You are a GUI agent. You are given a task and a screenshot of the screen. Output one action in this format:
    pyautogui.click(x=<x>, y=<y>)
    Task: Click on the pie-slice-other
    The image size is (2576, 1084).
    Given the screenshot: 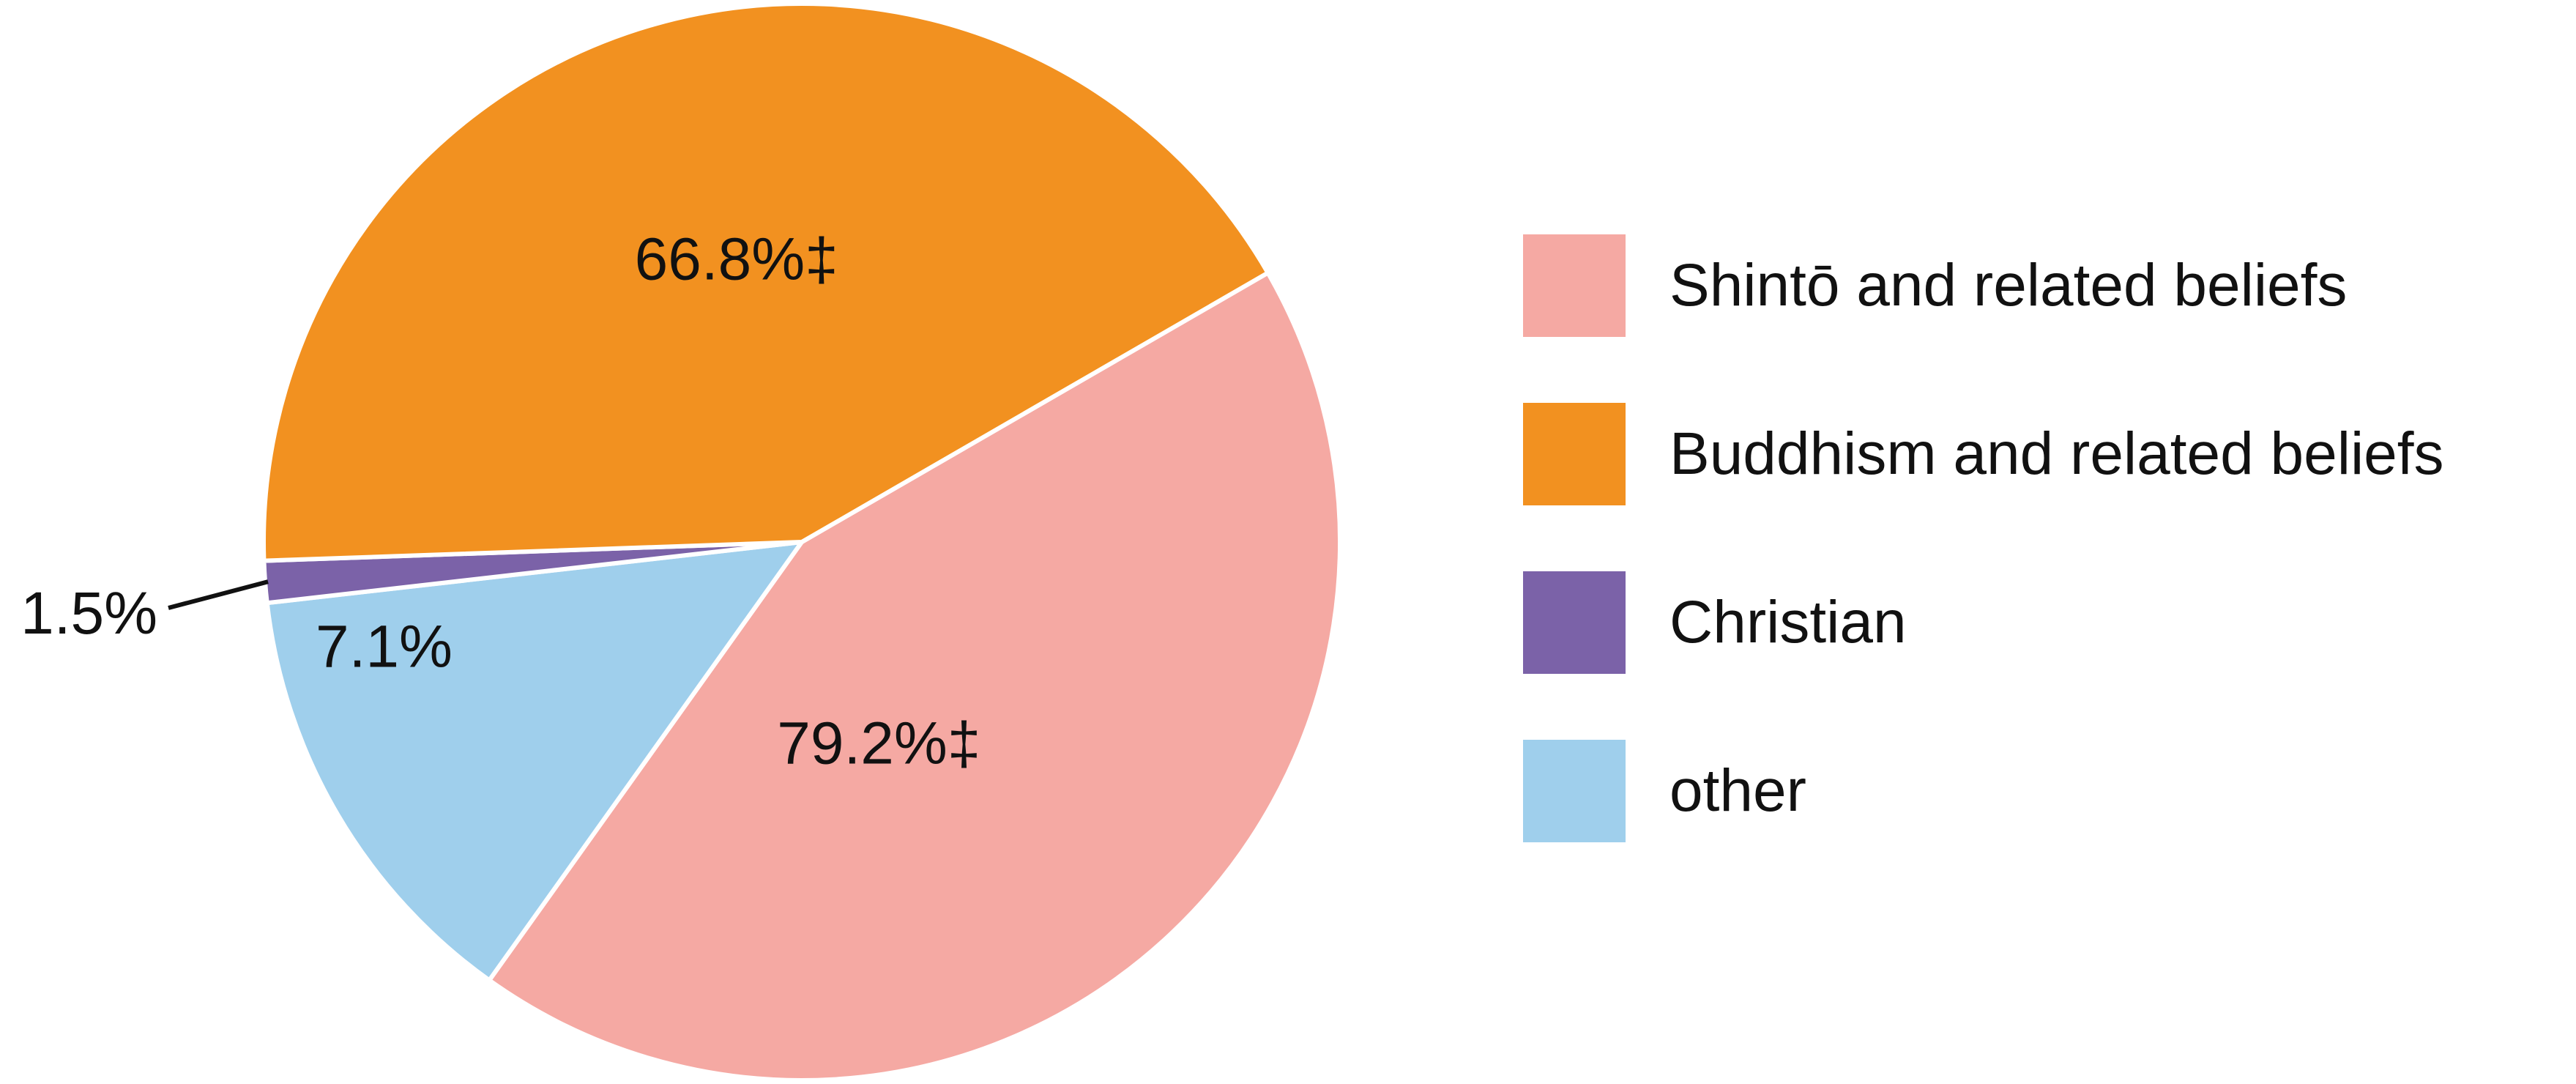 What is the action you would take?
    pyautogui.click(x=534, y=761)
    